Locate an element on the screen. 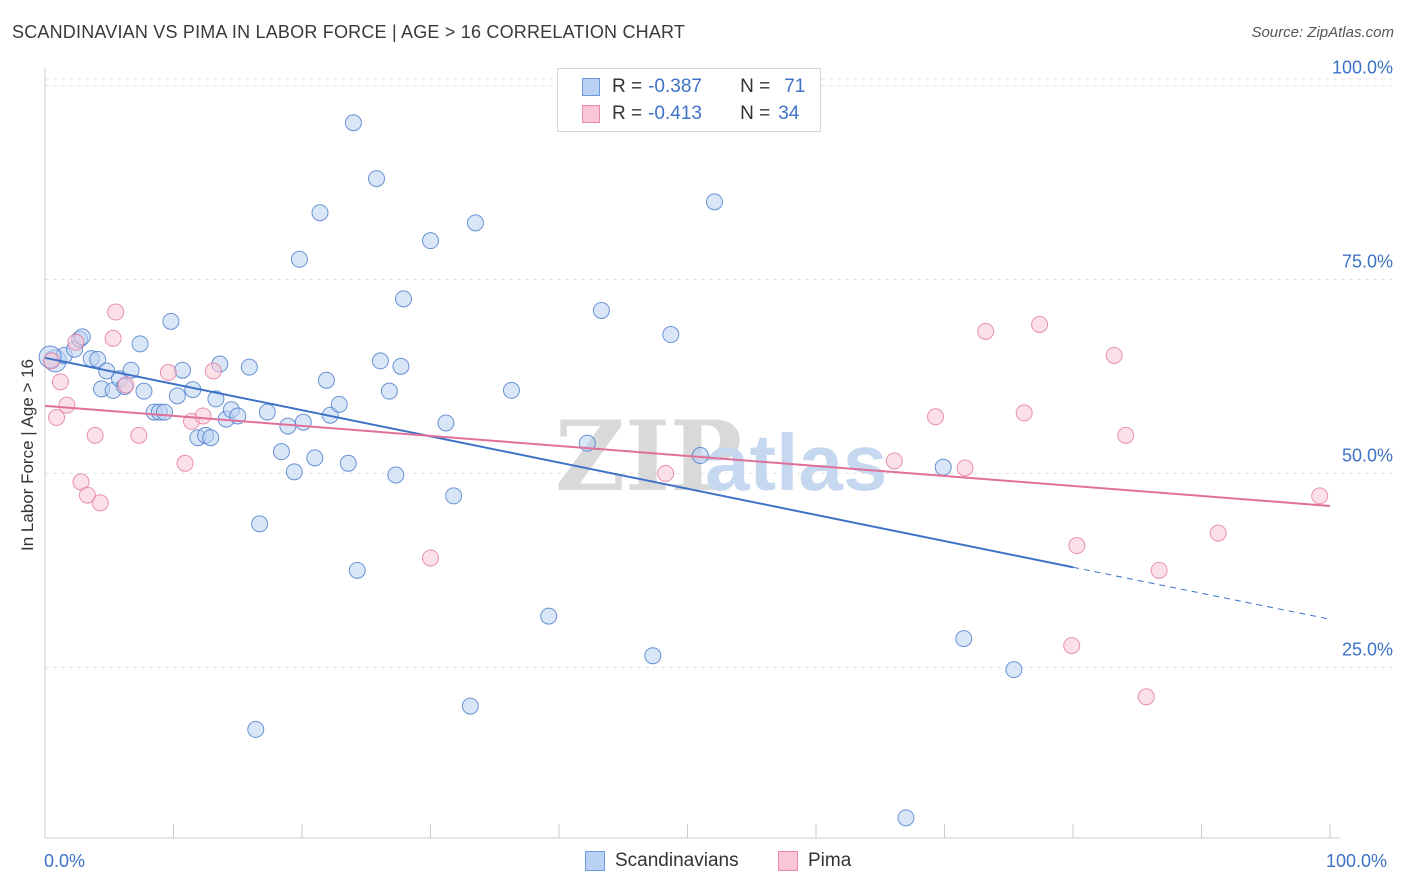 The width and height of the screenshot is (1406, 892). legend-row-scandinavians: R = -0.387 N = 71 is located at coordinates (693, 87).